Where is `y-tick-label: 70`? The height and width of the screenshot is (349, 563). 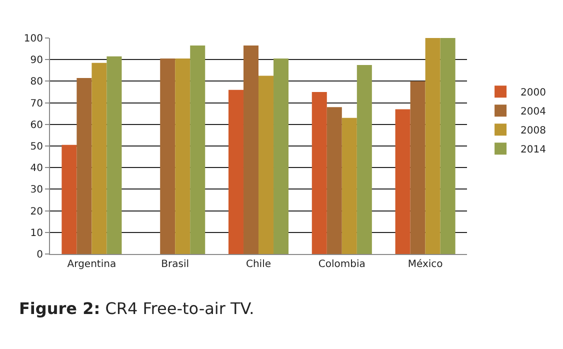 y-tick-label: 70 is located at coordinates (36, 104).